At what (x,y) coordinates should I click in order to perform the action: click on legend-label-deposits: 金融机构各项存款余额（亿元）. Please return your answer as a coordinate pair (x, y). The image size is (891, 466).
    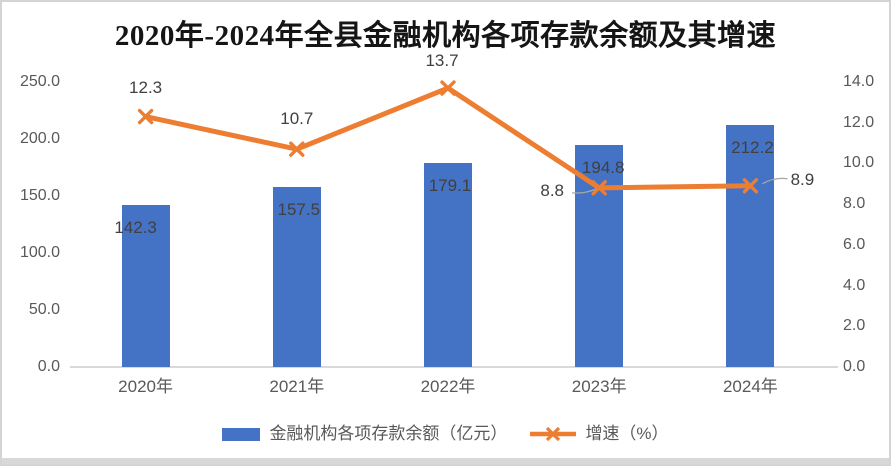
    Looking at the image, I should click on (388, 433).